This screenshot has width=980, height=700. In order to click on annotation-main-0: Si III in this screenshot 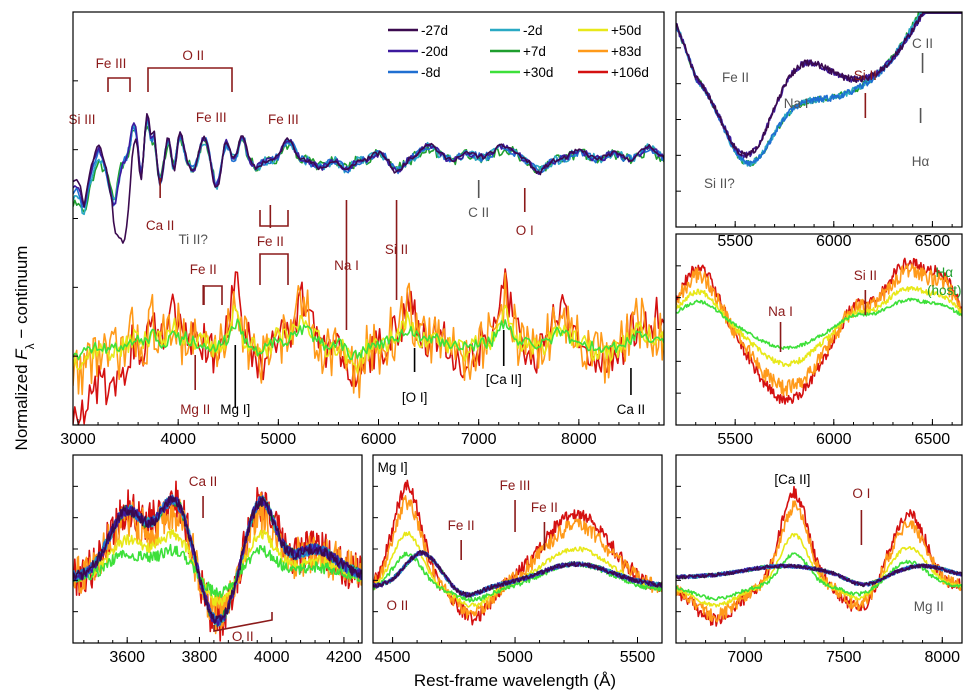, I will do `click(82, 119)`.